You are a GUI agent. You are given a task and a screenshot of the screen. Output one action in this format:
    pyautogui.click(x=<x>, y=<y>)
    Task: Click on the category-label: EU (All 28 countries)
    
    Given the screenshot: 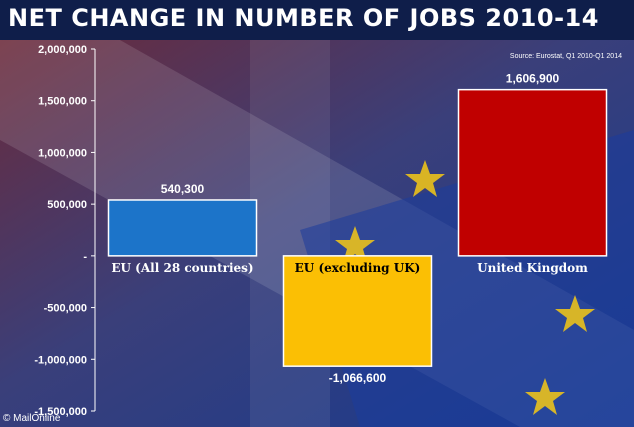 What is the action you would take?
    pyautogui.click(x=182, y=268)
    